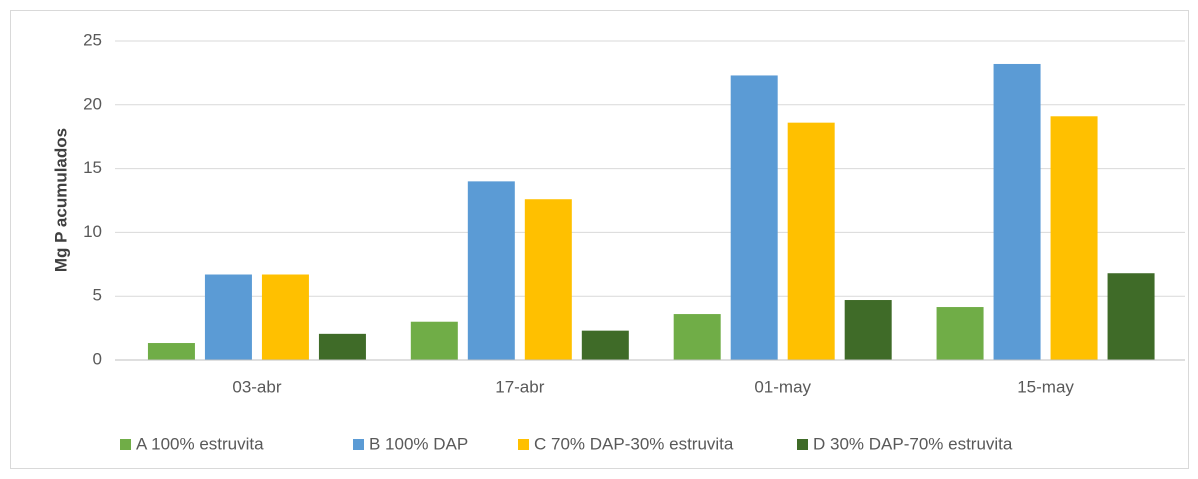 This screenshot has width=1198, height=479. I want to click on legend-label: B 100% DAP, so click(418, 443).